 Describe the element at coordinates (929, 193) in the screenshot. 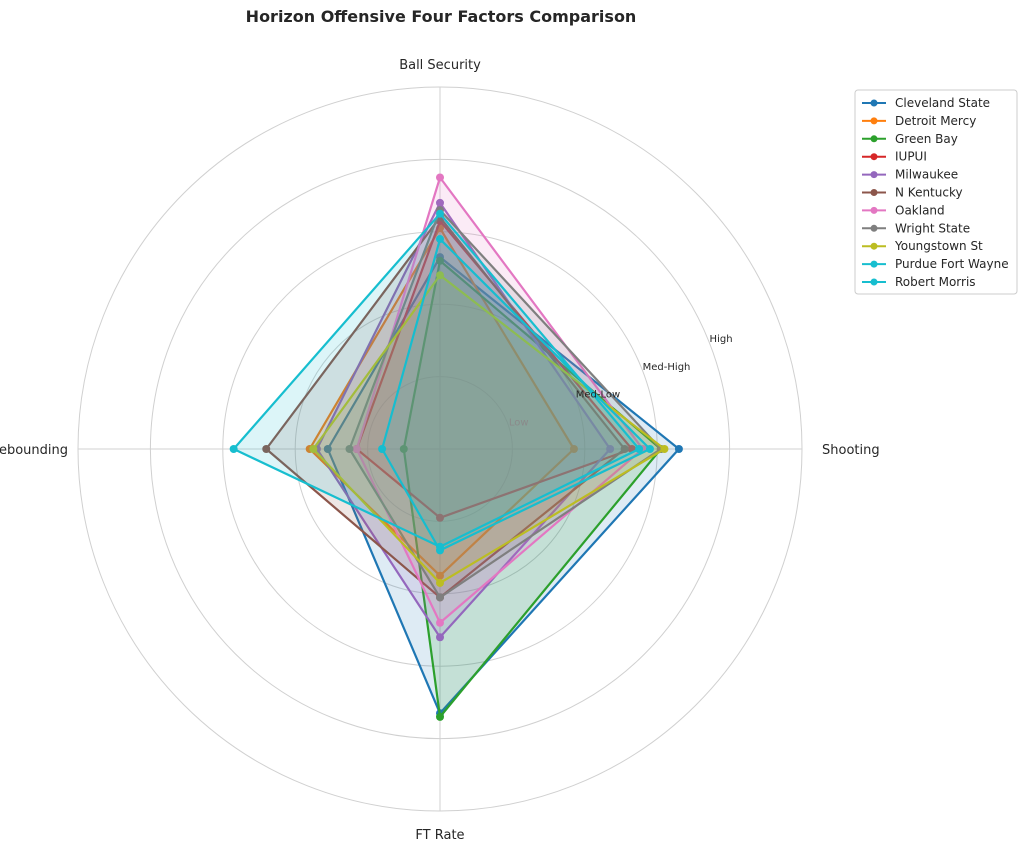

I see `legend-entry: N Kentucky` at that location.